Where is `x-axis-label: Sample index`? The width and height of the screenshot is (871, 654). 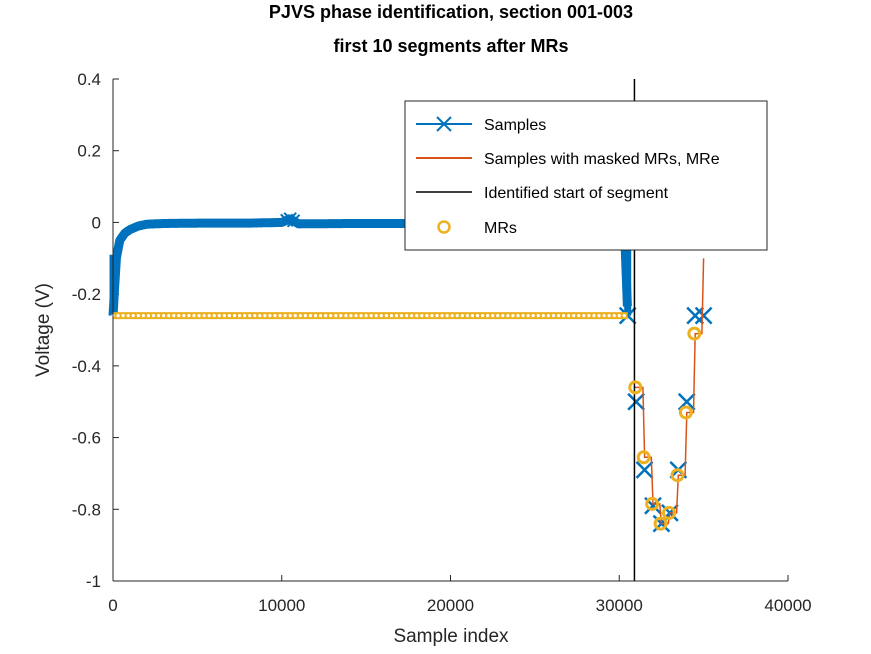 x-axis-label: Sample index is located at coordinates (451, 636).